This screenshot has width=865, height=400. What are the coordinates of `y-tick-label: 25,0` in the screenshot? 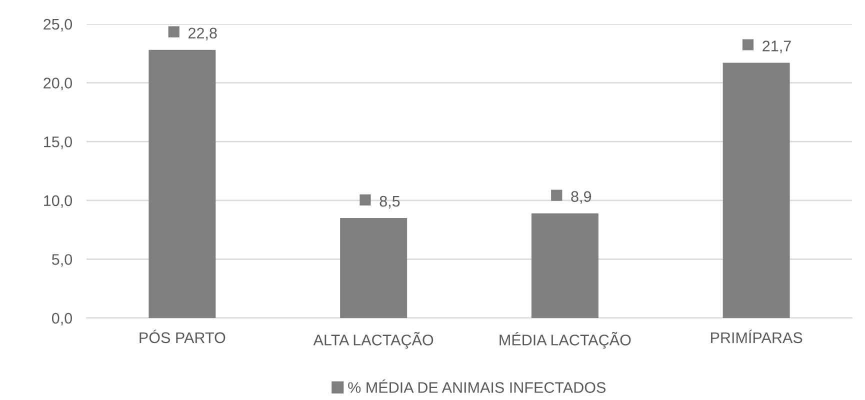 It's located at (58, 25).